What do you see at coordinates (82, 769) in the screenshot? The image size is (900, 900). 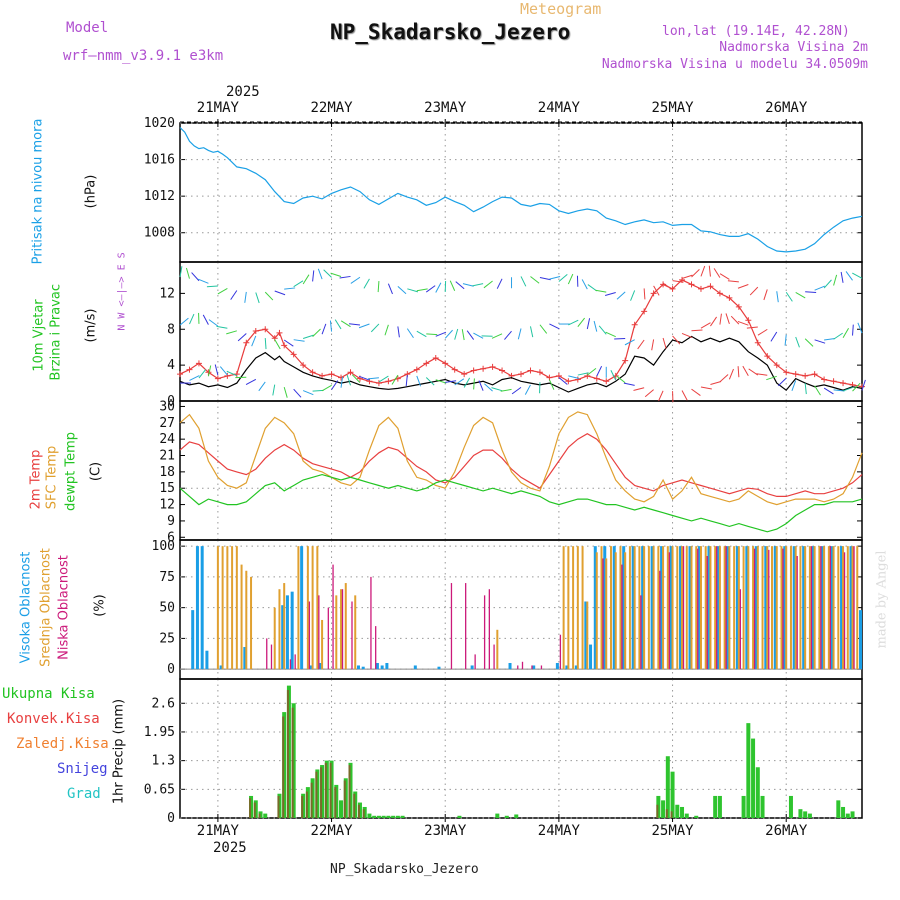 I see `precip-legend-snow: Snijeg` at bounding box center [82, 769].